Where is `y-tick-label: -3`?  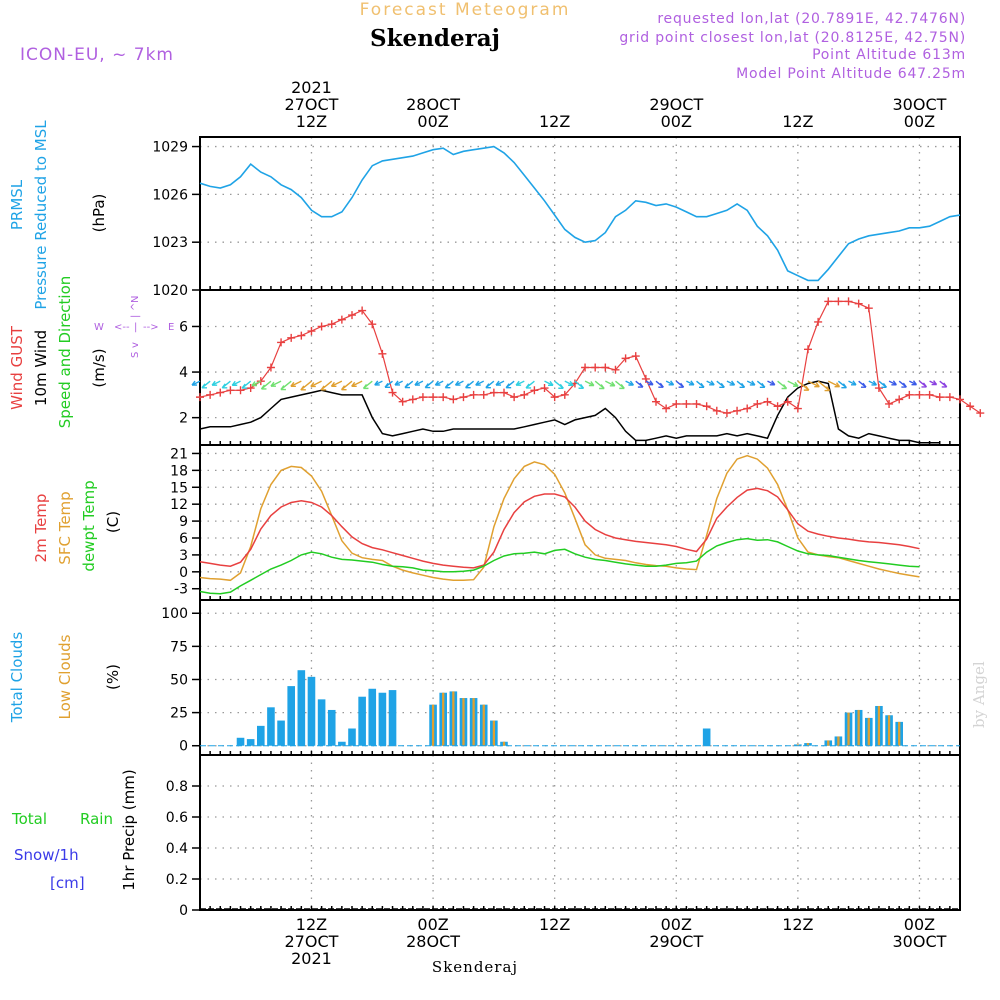 y-tick-label: -3 is located at coordinates (181, 590).